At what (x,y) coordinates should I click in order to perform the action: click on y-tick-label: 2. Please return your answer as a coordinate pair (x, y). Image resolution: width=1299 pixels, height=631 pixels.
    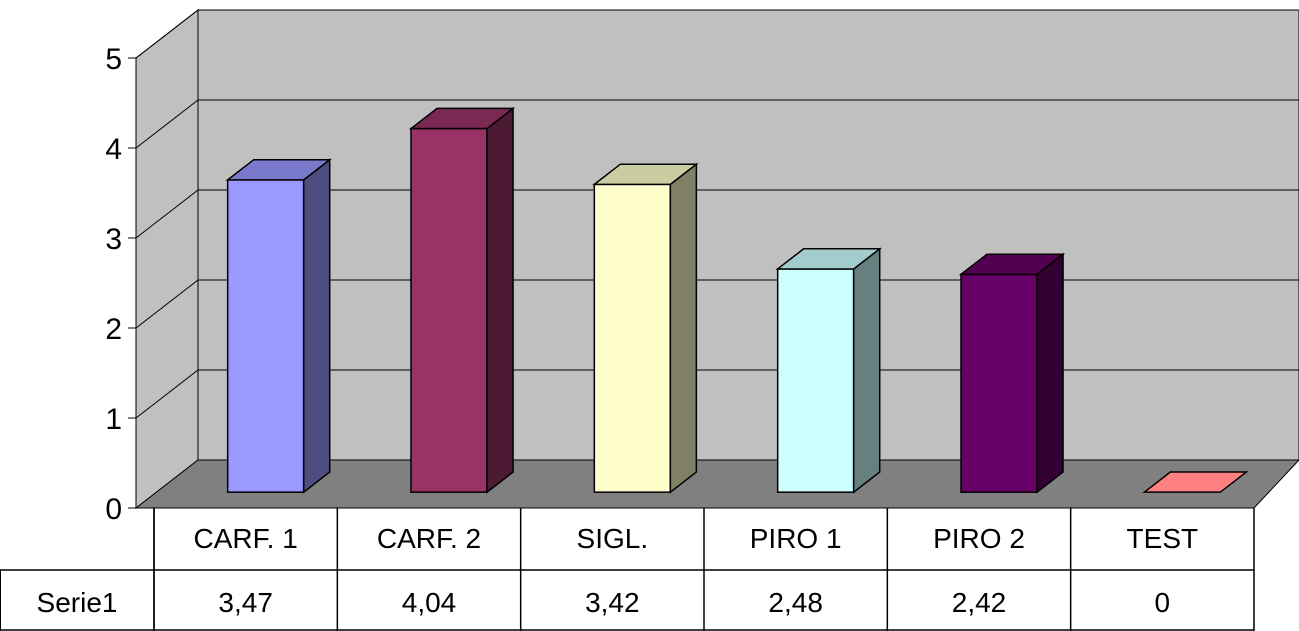
    Looking at the image, I should click on (113, 329).